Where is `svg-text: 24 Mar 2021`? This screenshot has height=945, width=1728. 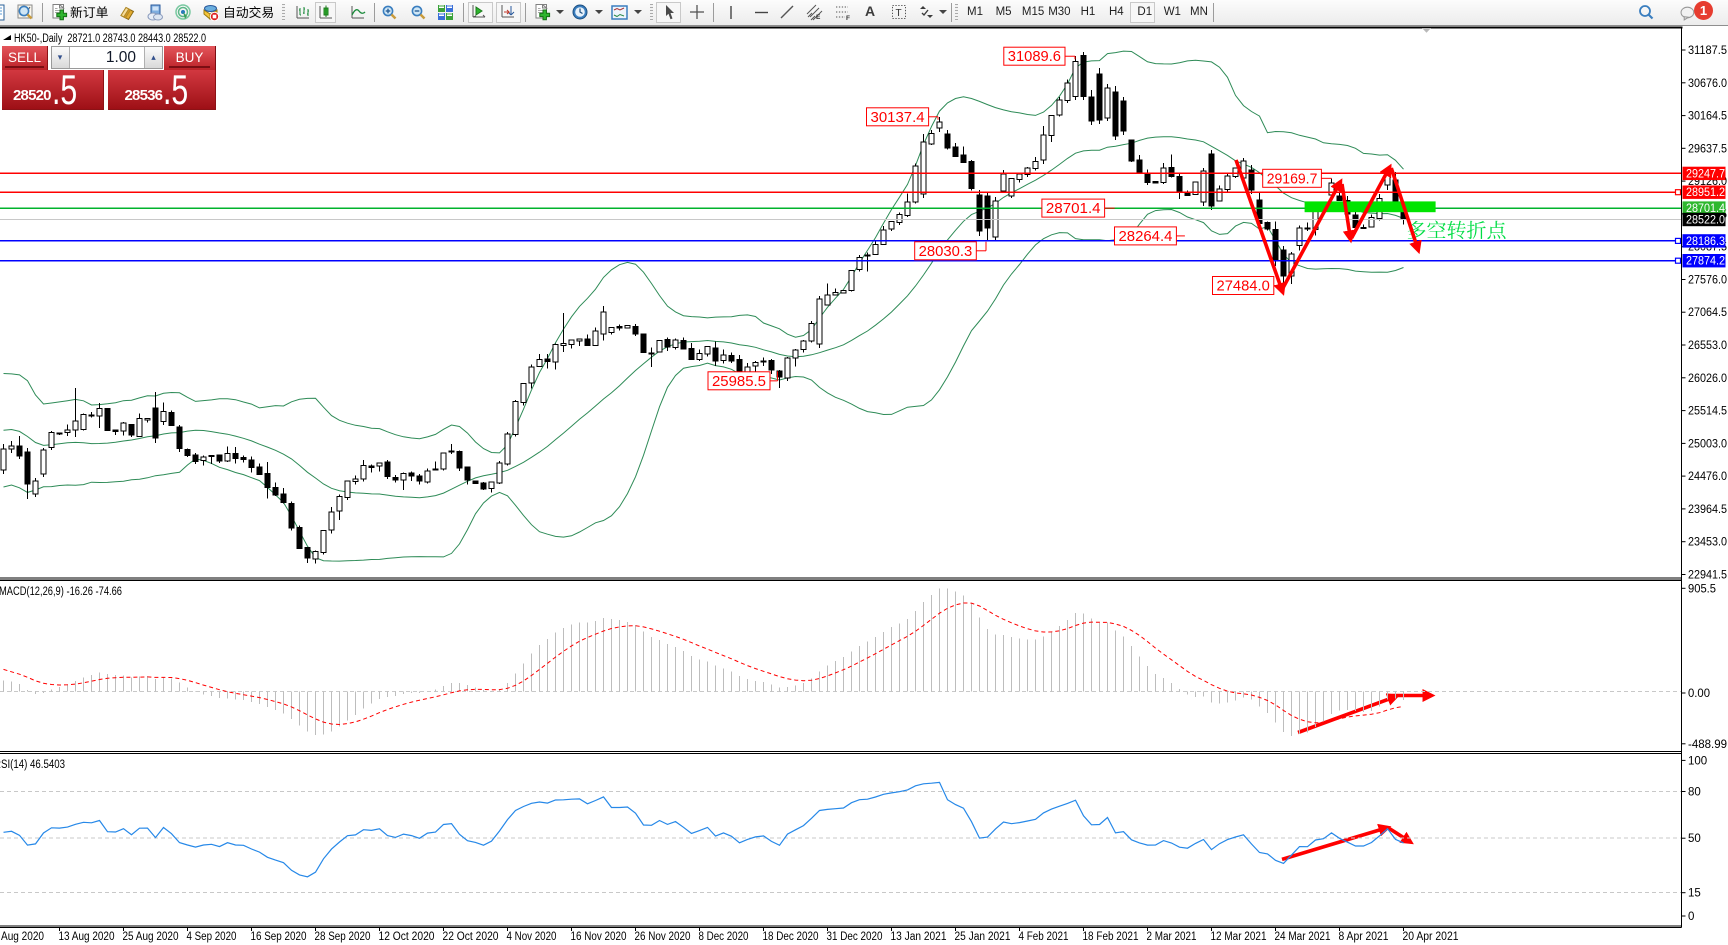
svg-text: 24 Mar 2021 is located at coordinates (1303, 937).